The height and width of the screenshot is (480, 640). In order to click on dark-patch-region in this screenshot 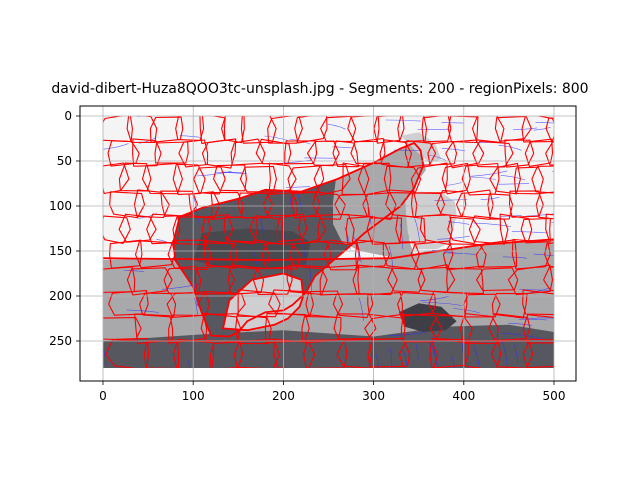, I will do `click(427, 317)`.